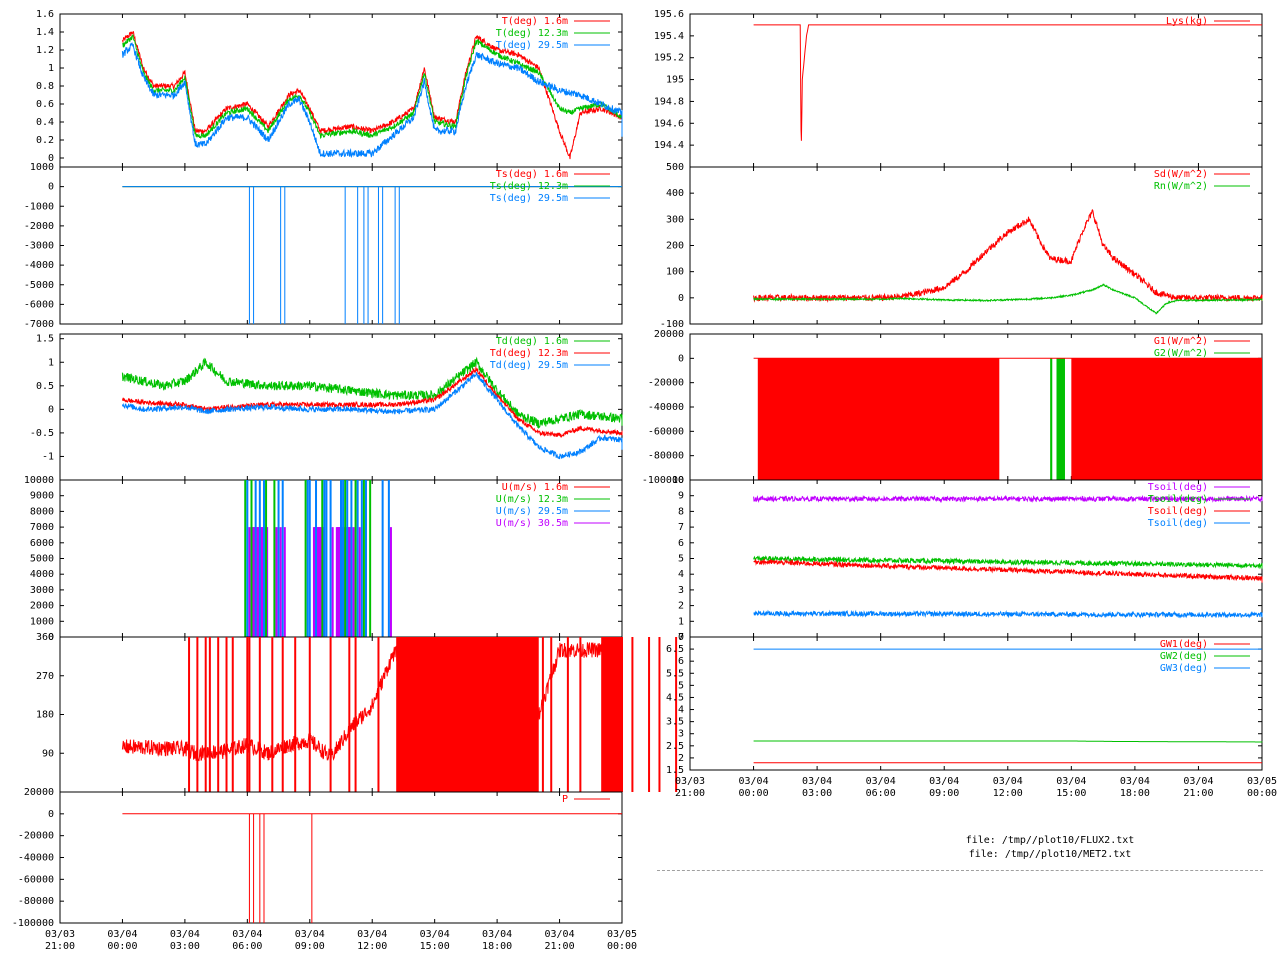 This screenshot has width=1280, height=965. Describe the element at coordinates (1181, 186) in the screenshot. I see `legend-label-rad: Rn(W/m^2)` at that location.